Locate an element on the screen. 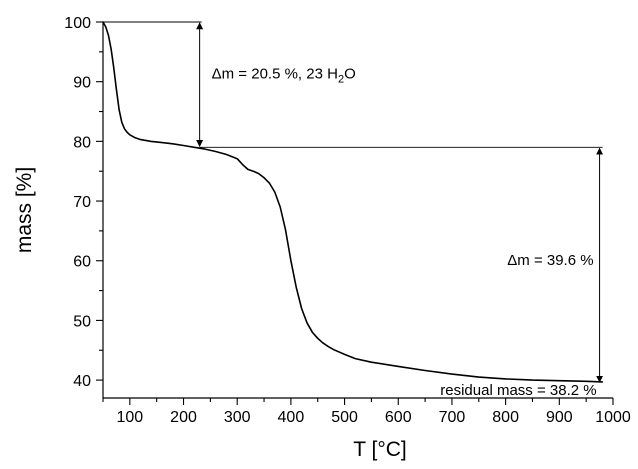 The width and height of the screenshot is (638, 469). annotation-residual-mass: residual mass = 38.2 % is located at coordinates (518, 390).